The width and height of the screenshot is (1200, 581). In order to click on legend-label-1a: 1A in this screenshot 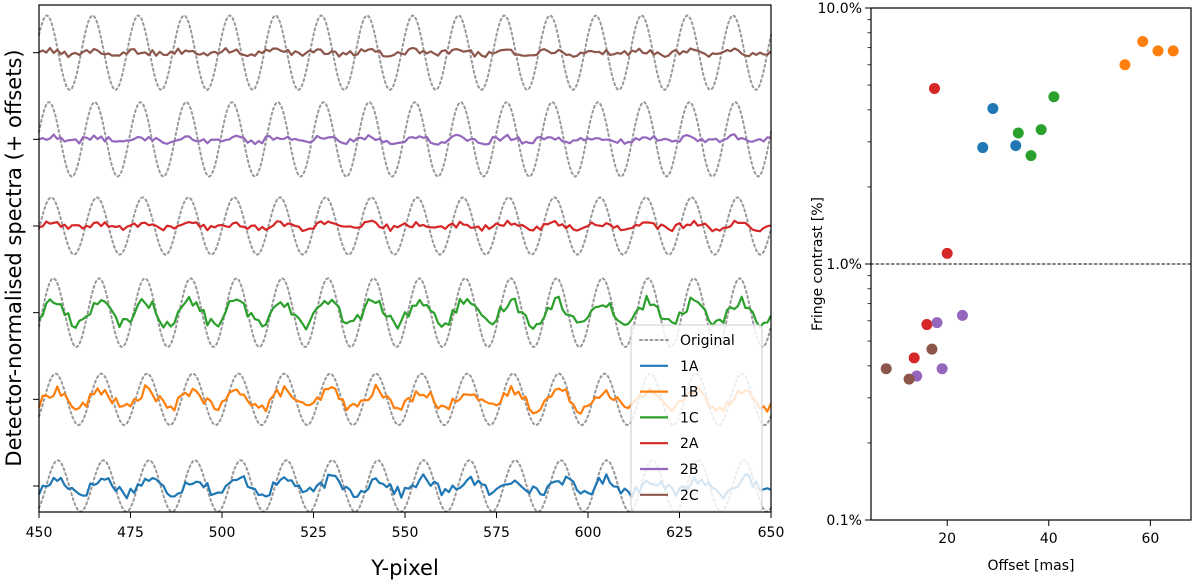, I will do `click(689, 367)`.